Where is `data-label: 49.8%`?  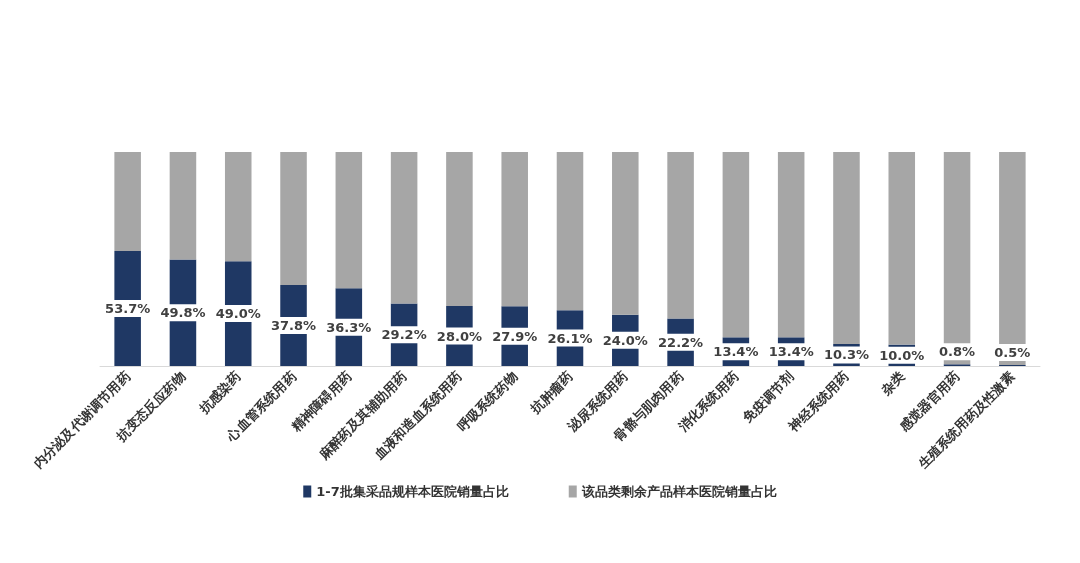
data-label: 49.8% is located at coordinates (183, 313).